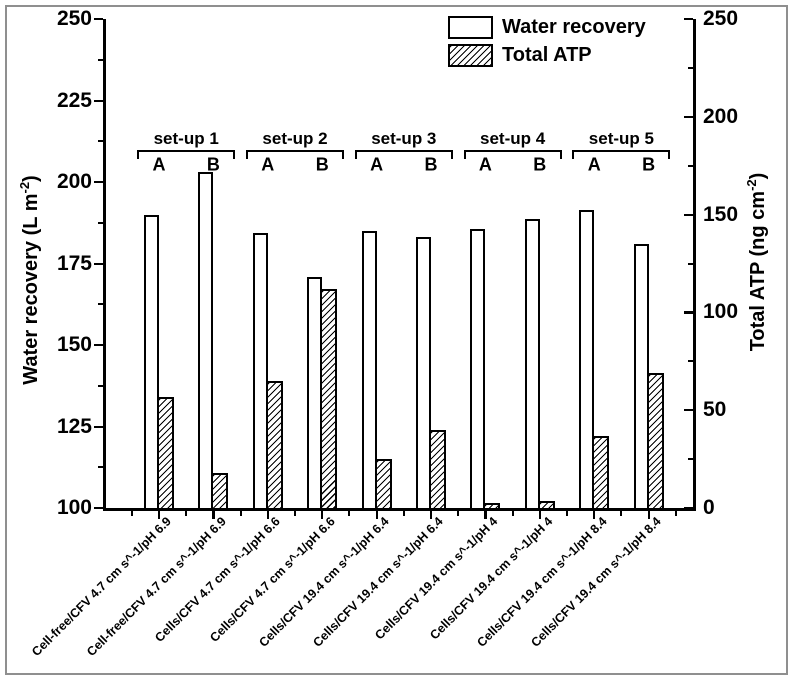 Image resolution: width=791 pixels, height=681 pixels. What do you see at coordinates (295, 138) in the screenshot?
I see `group-label-setup-2: set-up 2` at bounding box center [295, 138].